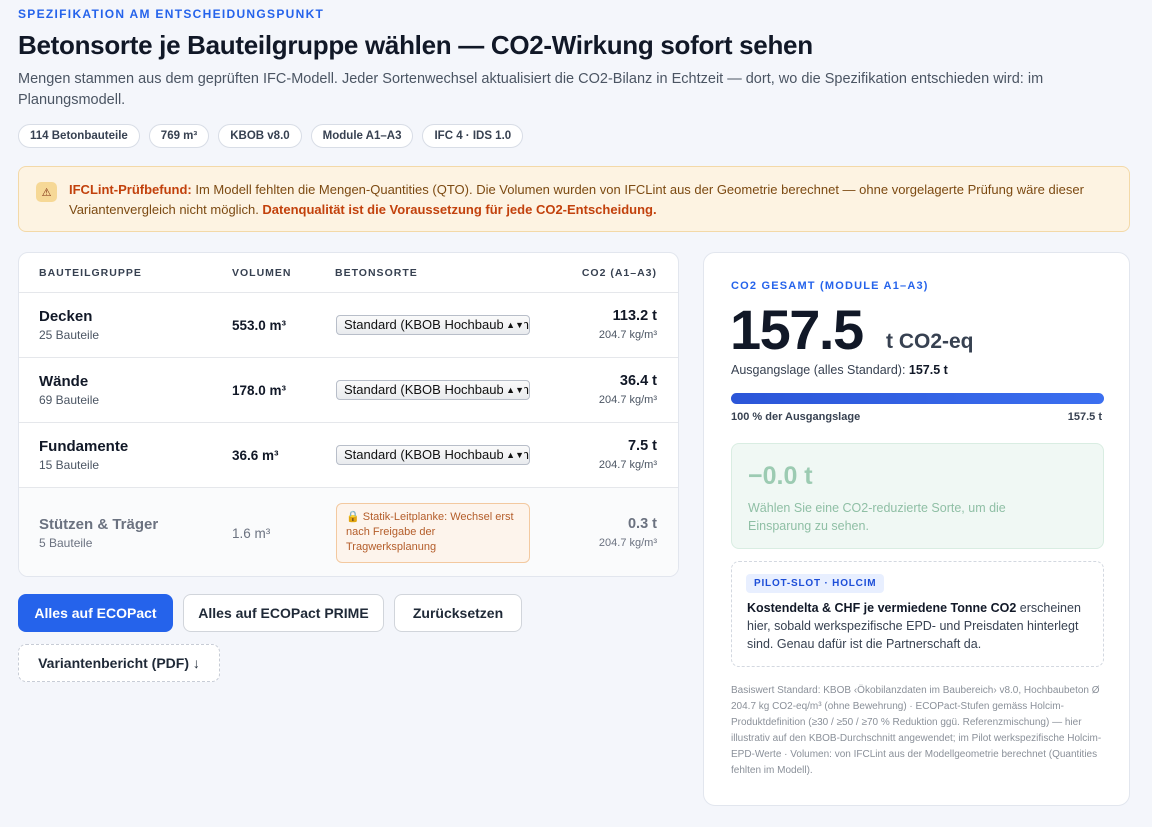 Image resolution: width=1152 pixels, height=827 pixels. Describe the element at coordinates (255, 455) in the screenshot. I see `row-volume: 36.6 m³` at that location.